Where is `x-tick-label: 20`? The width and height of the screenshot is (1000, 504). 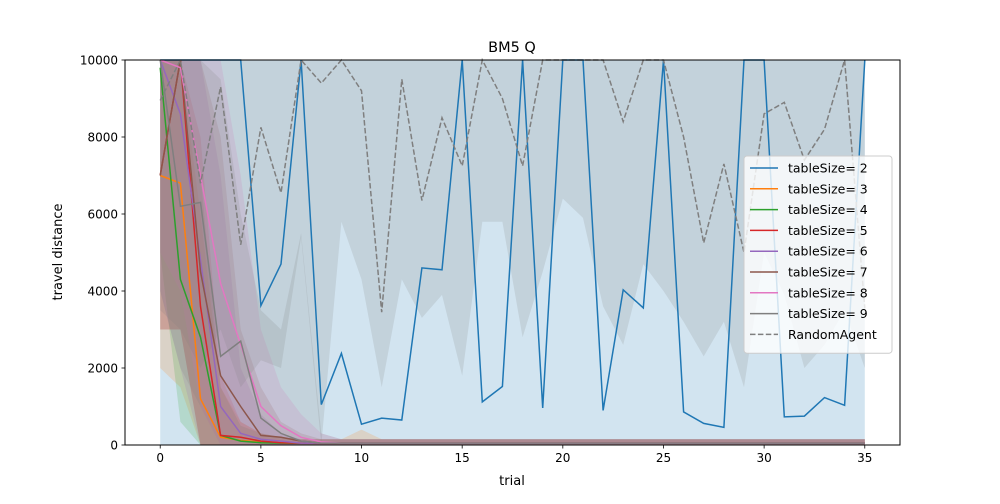
x-tick-label: 20 is located at coordinates (562, 458).